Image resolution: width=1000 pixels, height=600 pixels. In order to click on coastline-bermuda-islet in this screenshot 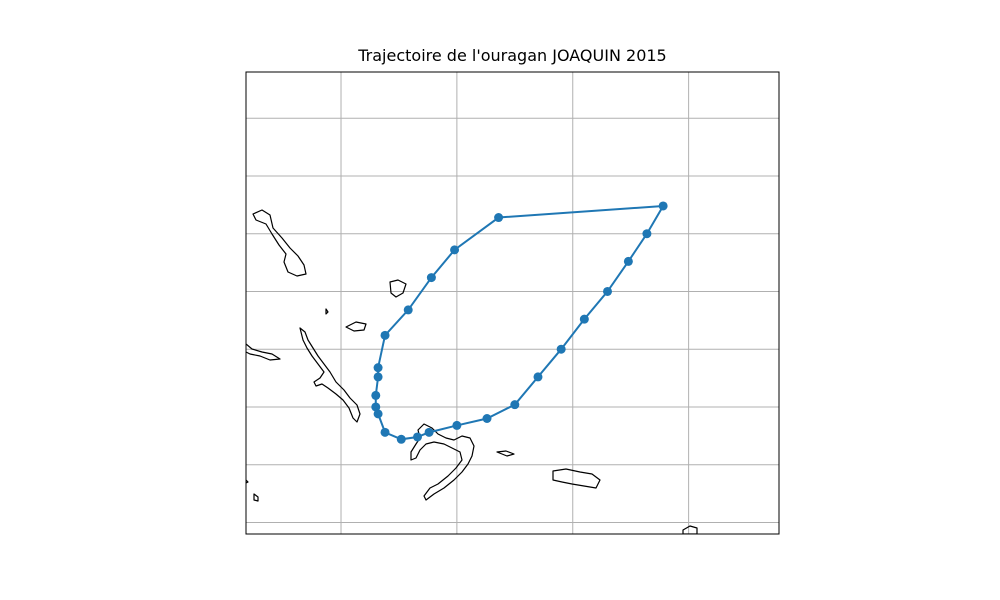, I will do `click(398, 288)`.